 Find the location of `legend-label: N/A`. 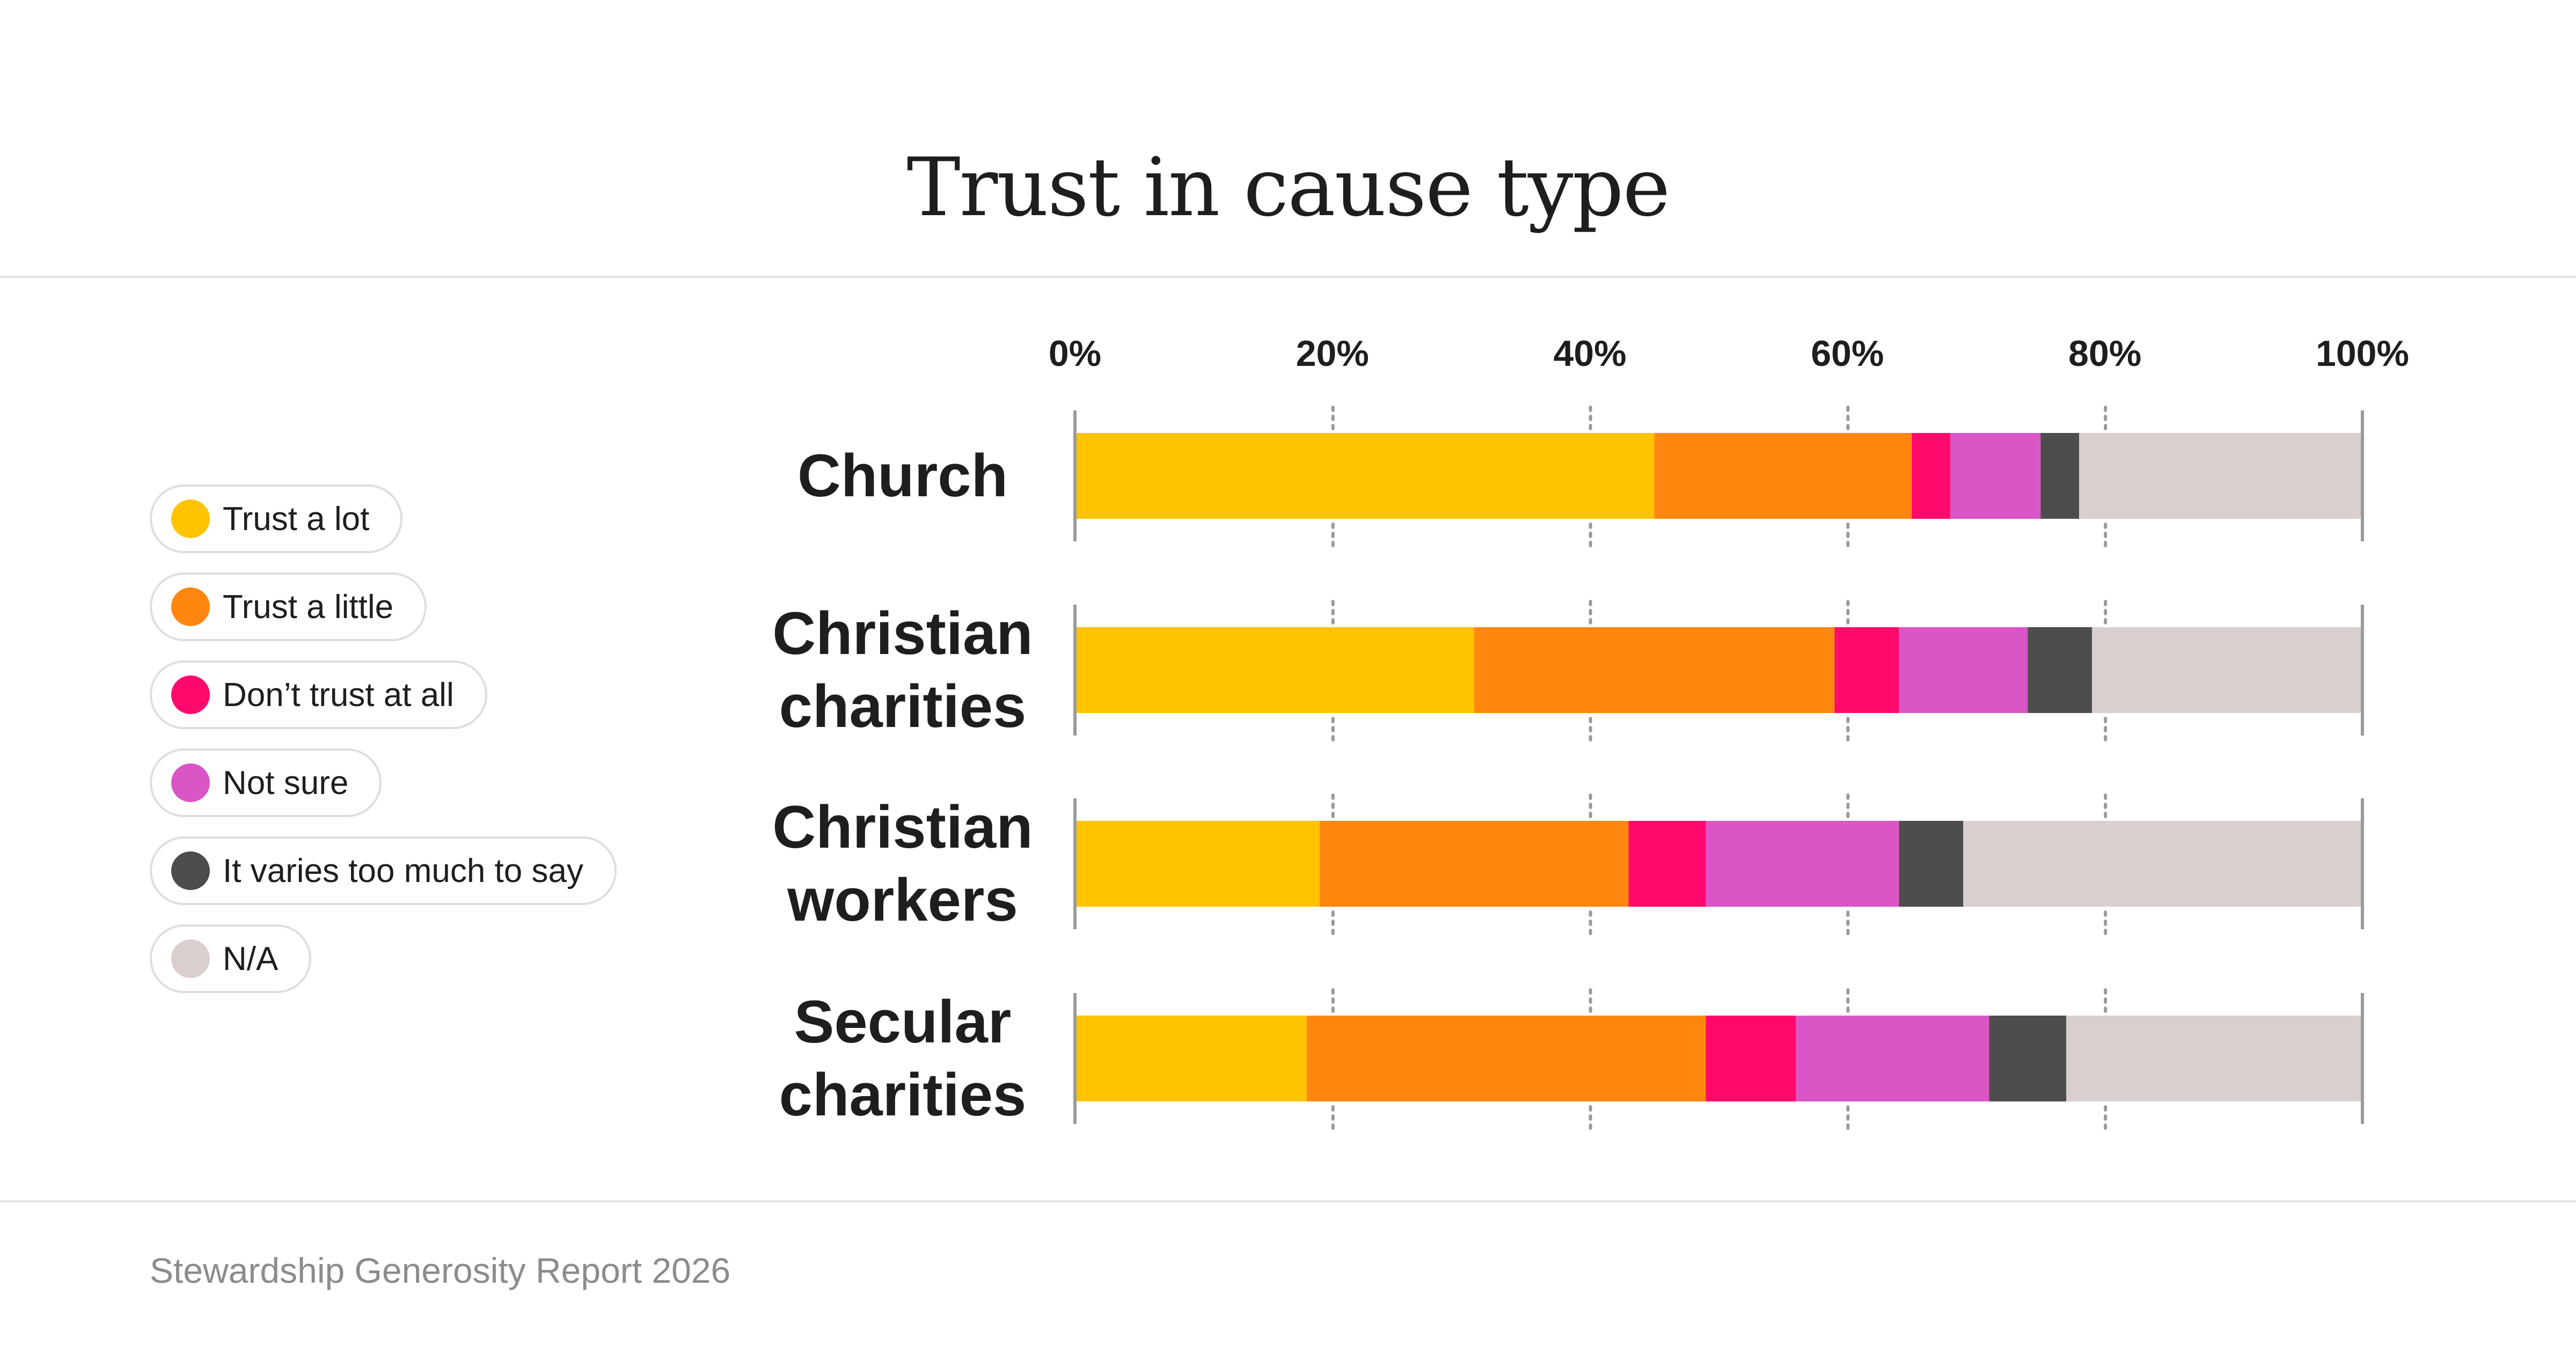

legend-label: N/A is located at coordinates (251, 959).